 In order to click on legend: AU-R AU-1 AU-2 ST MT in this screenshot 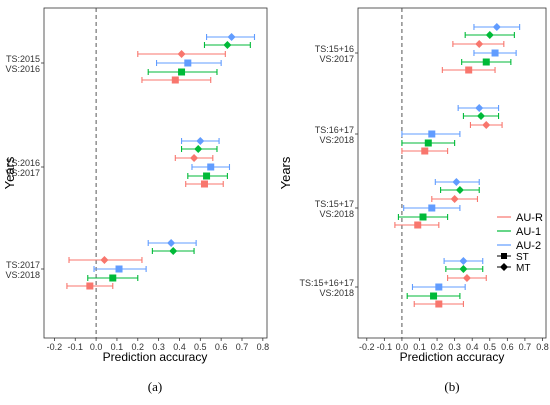, I will do `click(520, 243)`.